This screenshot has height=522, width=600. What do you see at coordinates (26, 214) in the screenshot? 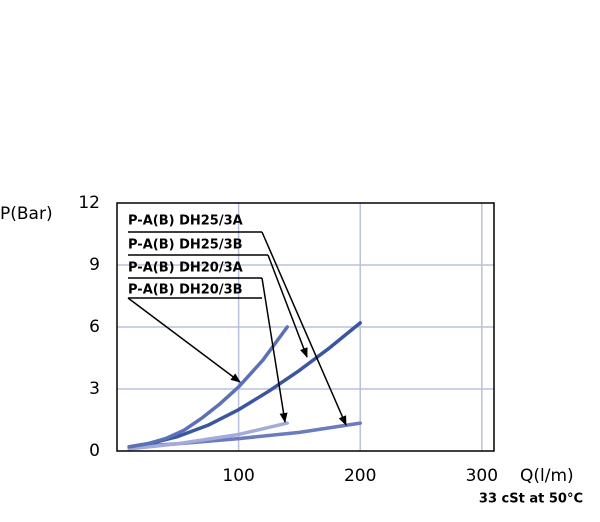
I see `y-axis-label: P(Bar)` at bounding box center [26, 214].